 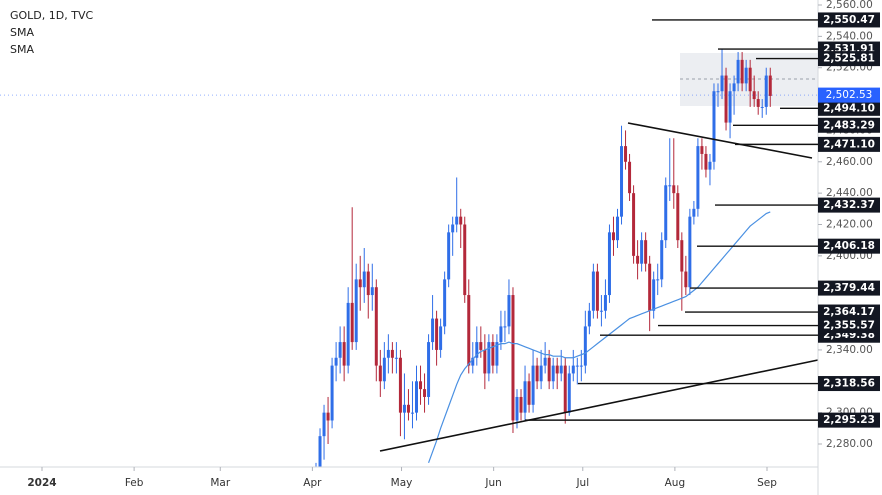 I want to click on level-label: 2,295.23, so click(x=849, y=420).